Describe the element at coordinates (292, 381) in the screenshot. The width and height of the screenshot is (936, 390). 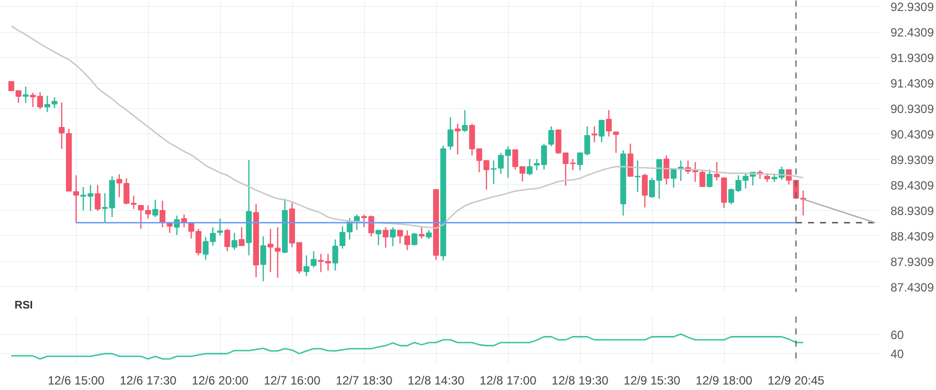
I see `x-tick-label: 12/7 16:00` at that location.